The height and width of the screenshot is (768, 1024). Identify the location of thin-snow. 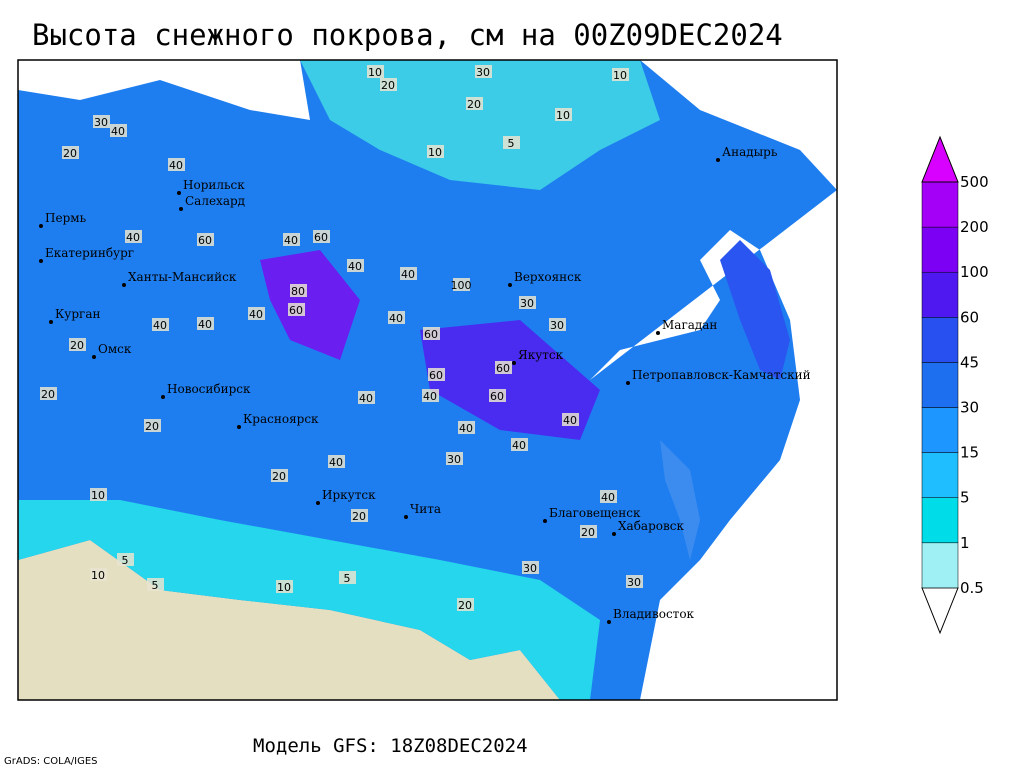
(309, 600).